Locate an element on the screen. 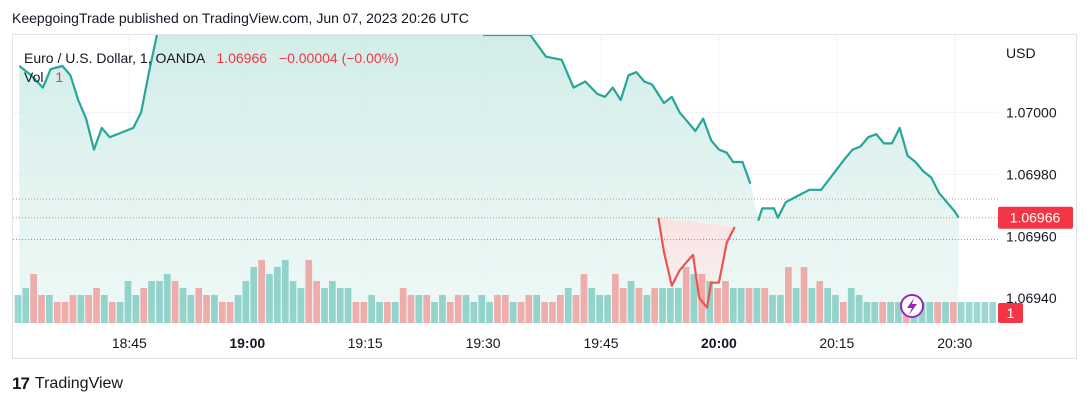 The height and width of the screenshot is (407, 1090). tradingview-brand: TradingView is located at coordinates (78, 383).